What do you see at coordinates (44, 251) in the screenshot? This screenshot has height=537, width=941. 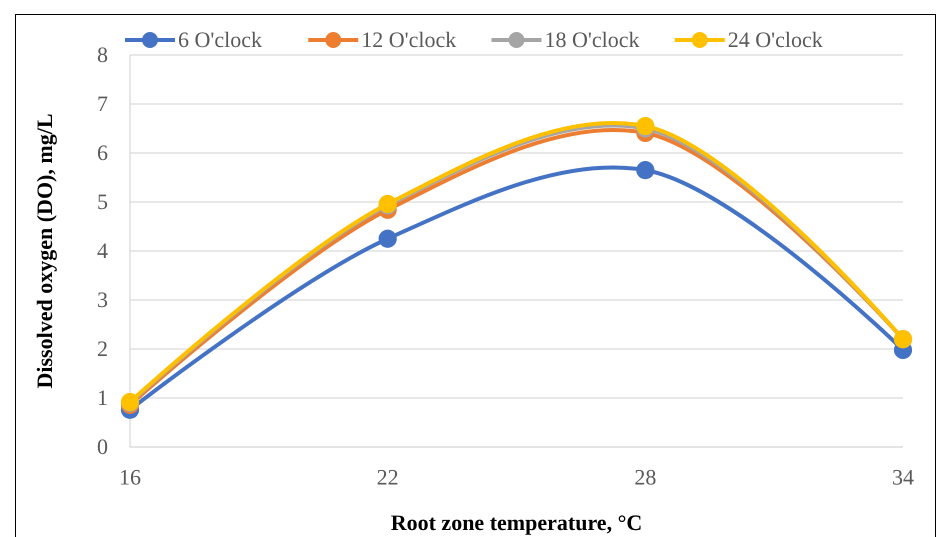 I see `y-axis-title: Dissolved oxygen (DO), mg/L` at bounding box center [44, 251].